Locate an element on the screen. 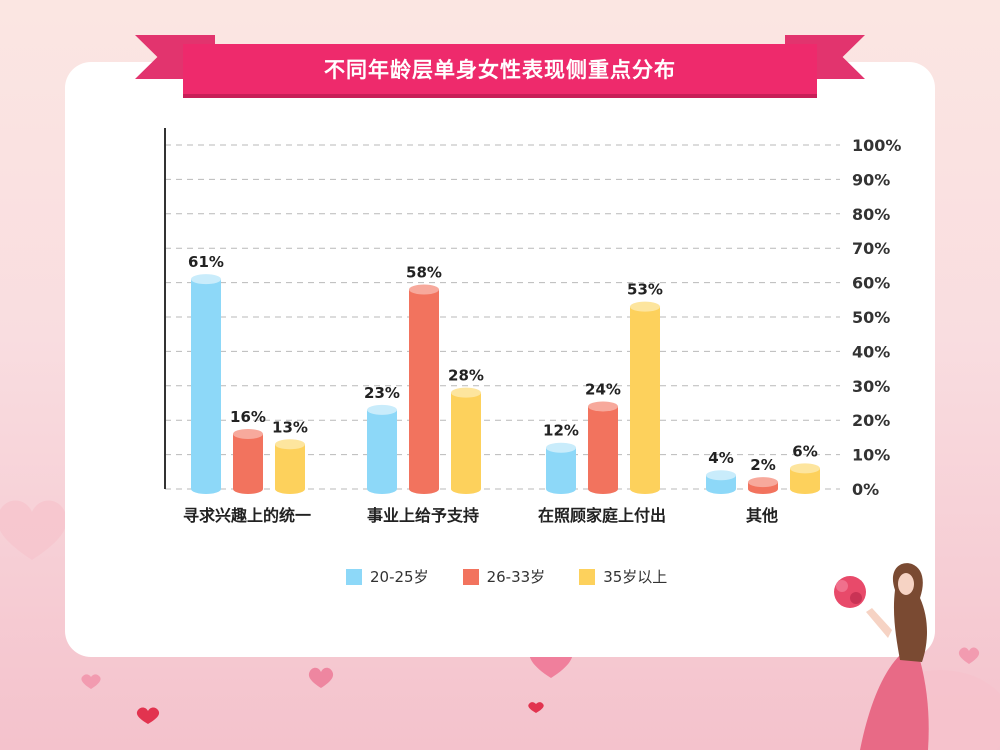 The width and height of the screenshot is (1000, 750). legend-item-35-plus: 35岁以上 is located at coordinates (623, 576).